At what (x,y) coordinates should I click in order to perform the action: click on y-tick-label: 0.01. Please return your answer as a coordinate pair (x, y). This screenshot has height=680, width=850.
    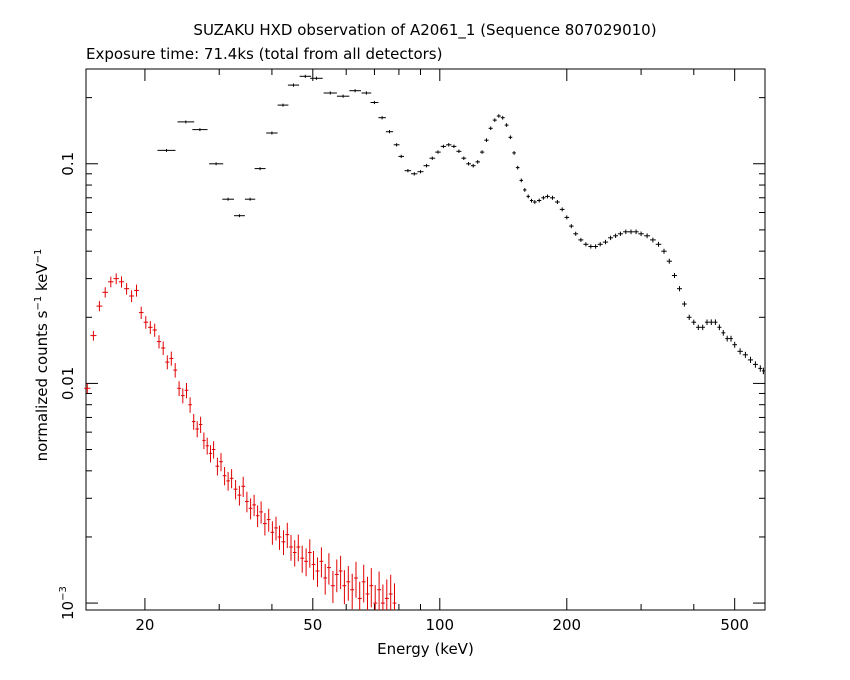
    Looking at the image, I should click on (68, 383).